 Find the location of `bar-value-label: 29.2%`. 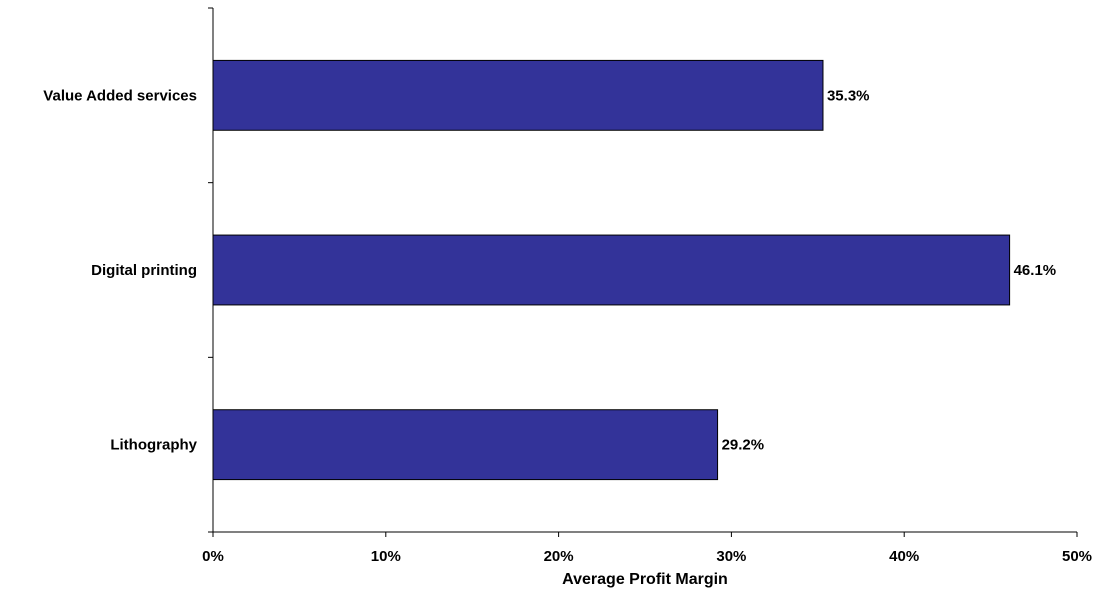

bar-value-label: 29.2% is located at coordinates (743, 445).